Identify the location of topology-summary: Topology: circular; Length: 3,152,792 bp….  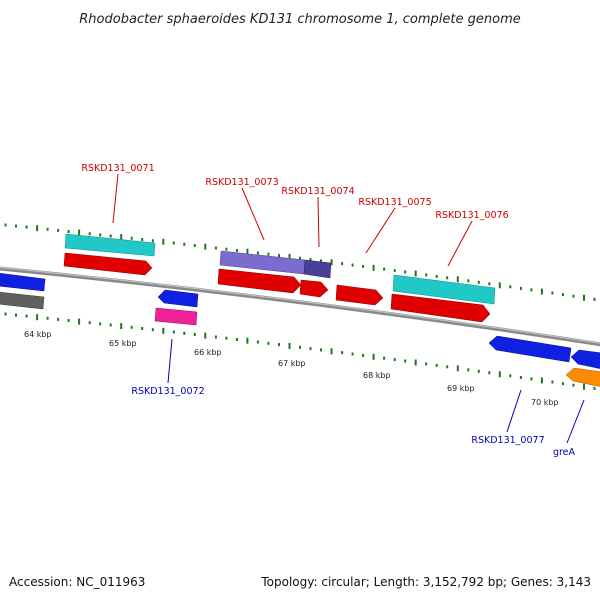
(425, 582).